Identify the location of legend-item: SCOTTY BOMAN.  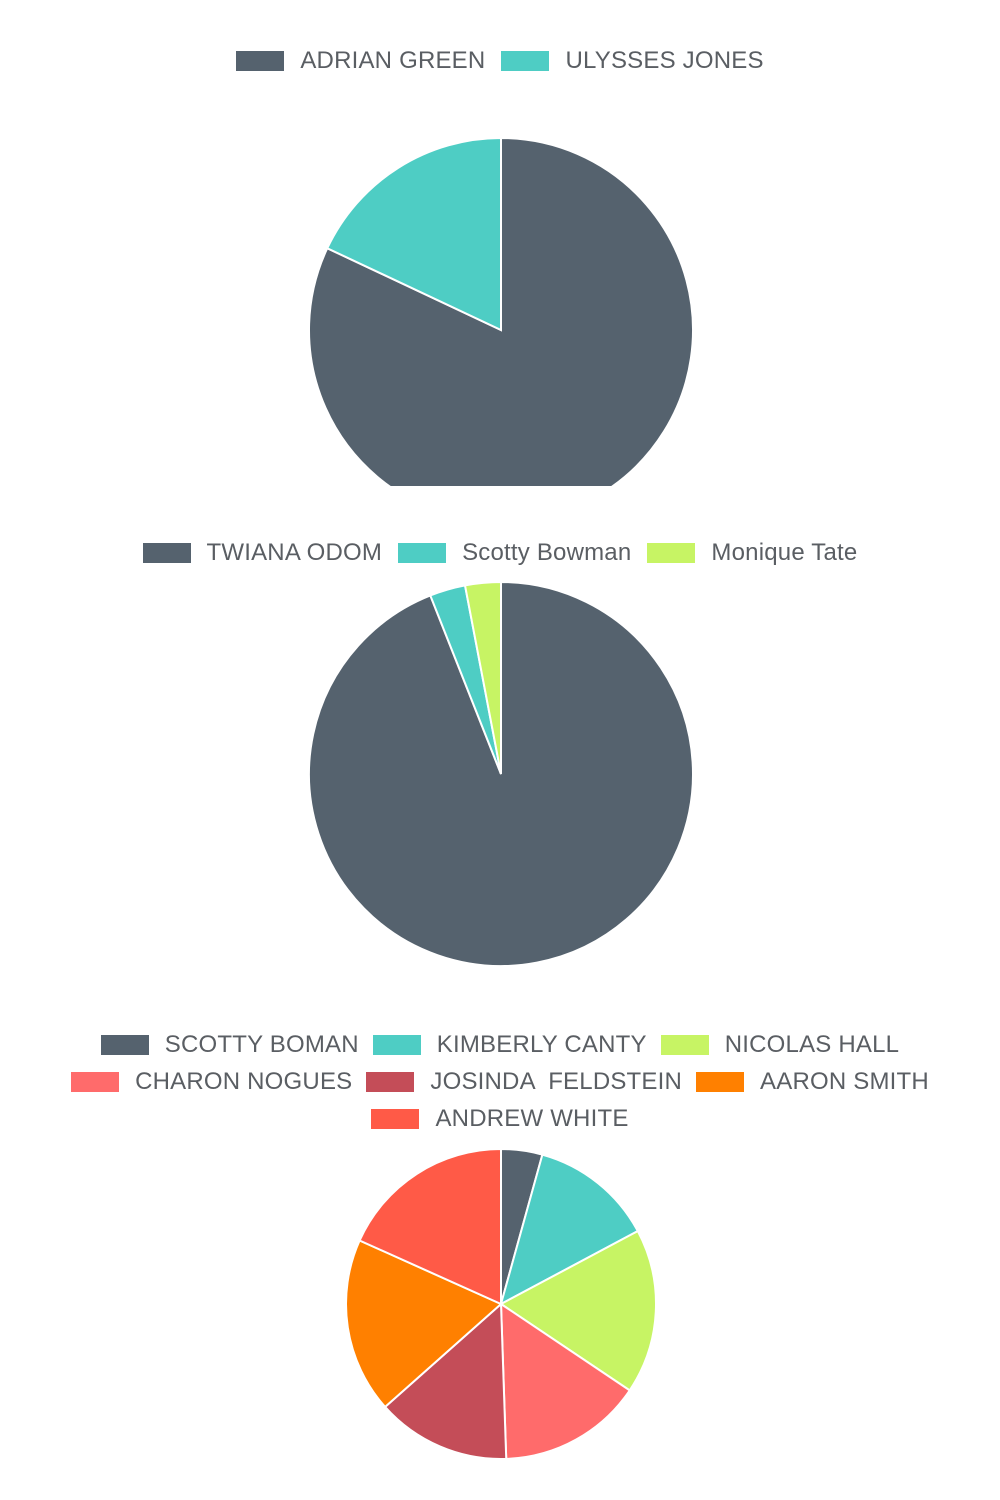
(229, 1044).